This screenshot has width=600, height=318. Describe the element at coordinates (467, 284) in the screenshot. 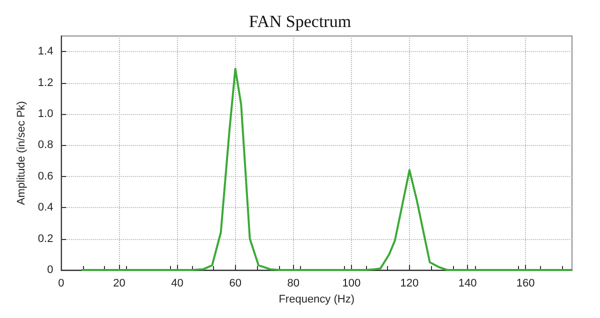

I see `x-tick-label: 140` at that location.